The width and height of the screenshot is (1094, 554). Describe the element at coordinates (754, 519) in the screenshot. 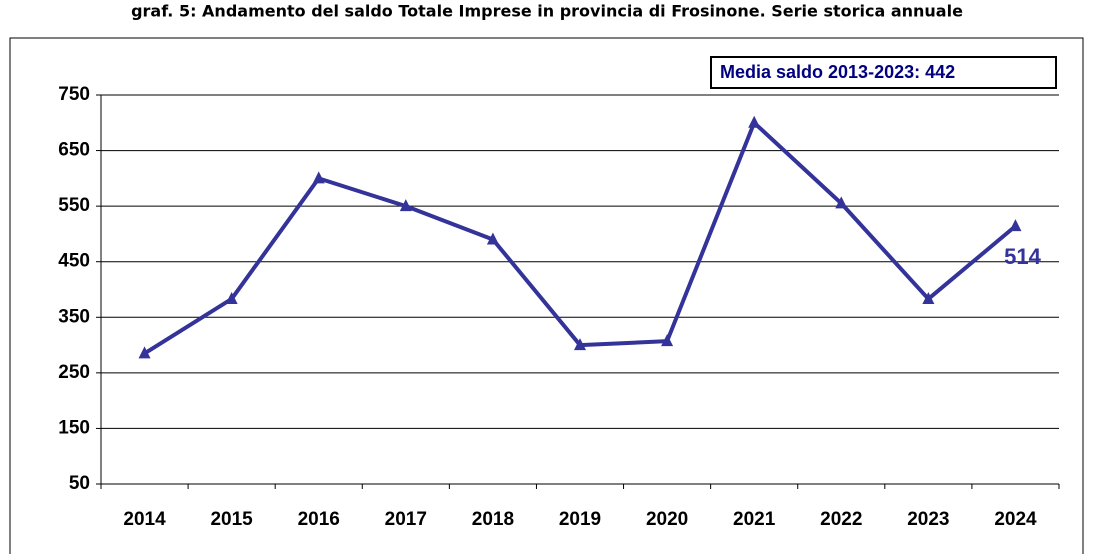

I see `x-tick-label: 2021` at that location.